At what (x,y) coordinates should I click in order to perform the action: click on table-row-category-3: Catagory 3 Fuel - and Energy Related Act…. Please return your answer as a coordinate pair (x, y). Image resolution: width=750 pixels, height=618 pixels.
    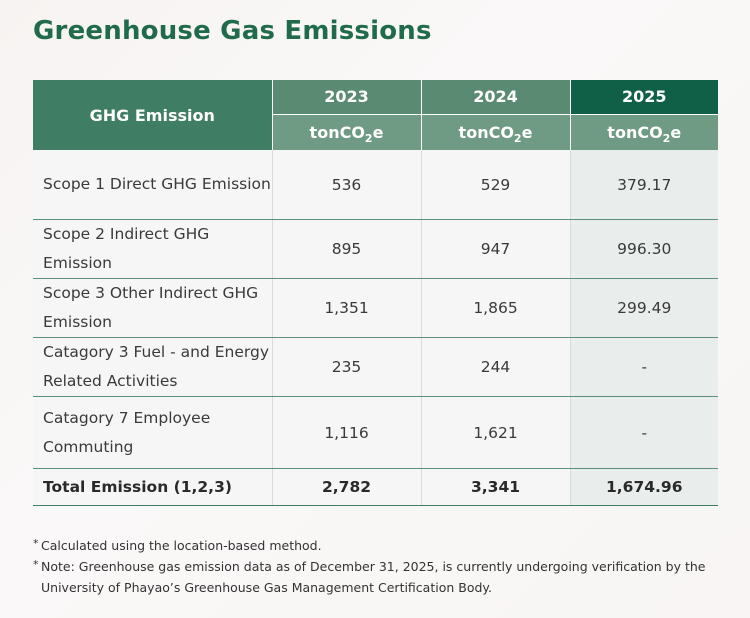
    Looking at the image, I should click on (375, 367).